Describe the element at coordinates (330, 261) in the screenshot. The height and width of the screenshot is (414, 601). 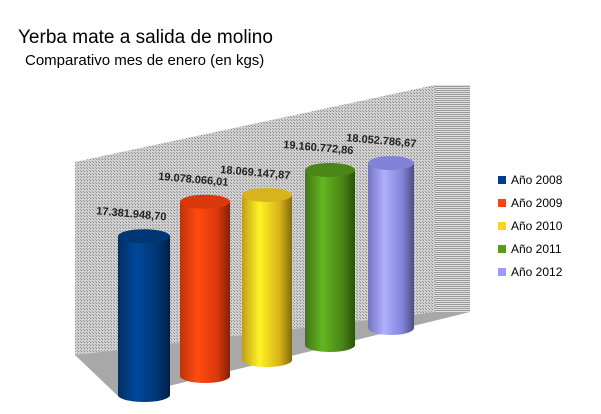
I see `bar-Año 2011` at that location.